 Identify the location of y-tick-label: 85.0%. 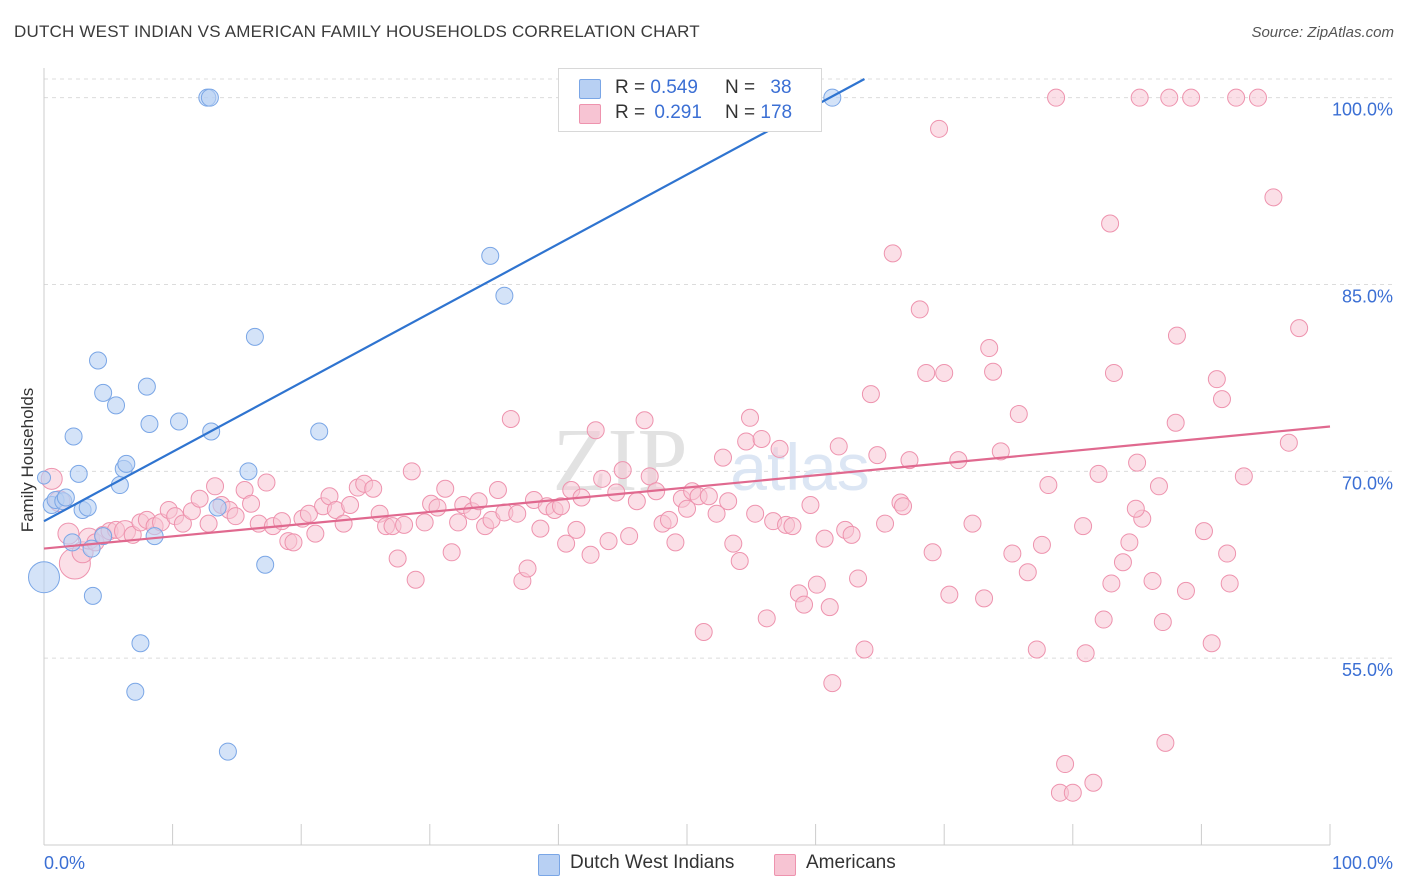
(1367, 297).